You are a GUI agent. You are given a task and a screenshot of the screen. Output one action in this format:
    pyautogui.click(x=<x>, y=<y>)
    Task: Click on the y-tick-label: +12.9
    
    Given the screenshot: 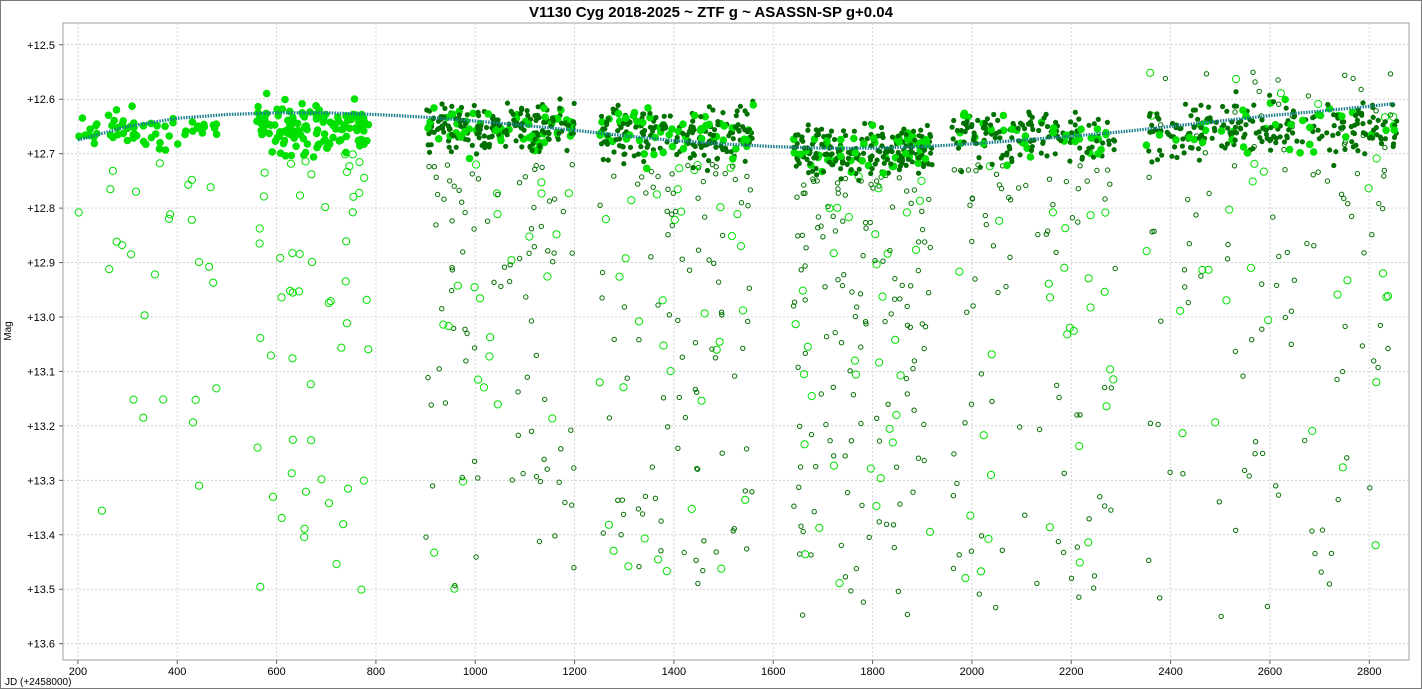 What is the action you would take?
    pyautogui.click(x=41, y=264)
    